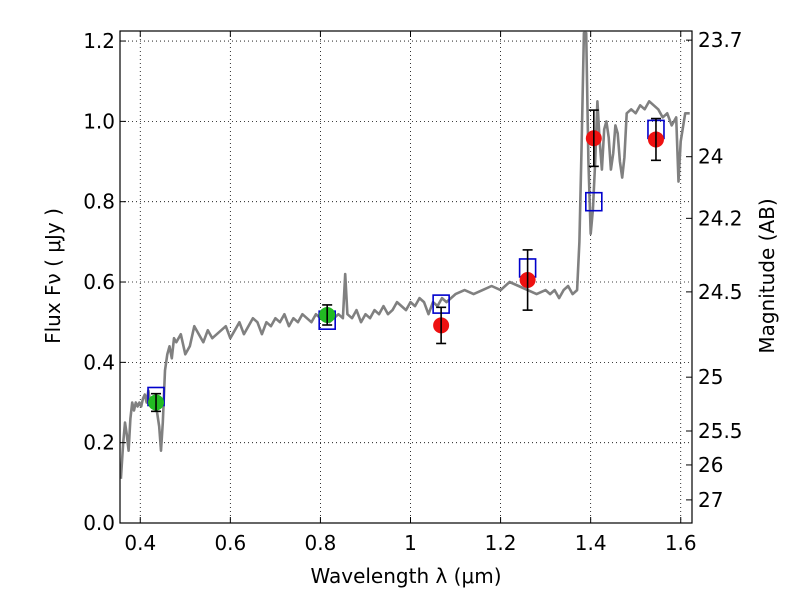  Describe the element at coordinates (99, 282) in the screenshot. I see `y-tick-label: 0.6` at that location.